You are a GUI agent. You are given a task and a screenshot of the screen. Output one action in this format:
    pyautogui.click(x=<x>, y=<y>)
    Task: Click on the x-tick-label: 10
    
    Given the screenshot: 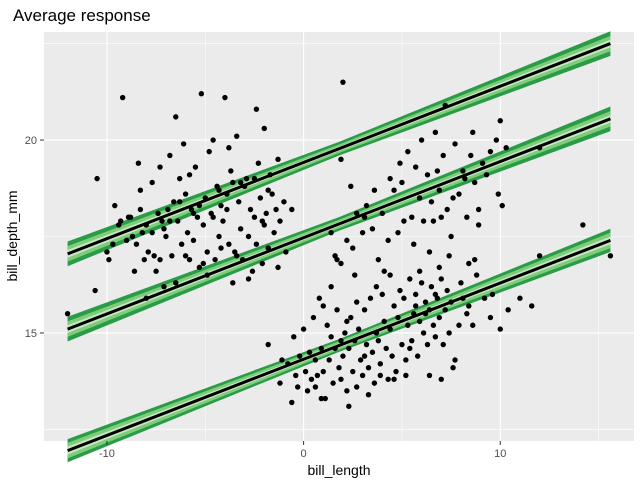 What is the action you would take?
    pyautogui.click(x=500, y=454)
    